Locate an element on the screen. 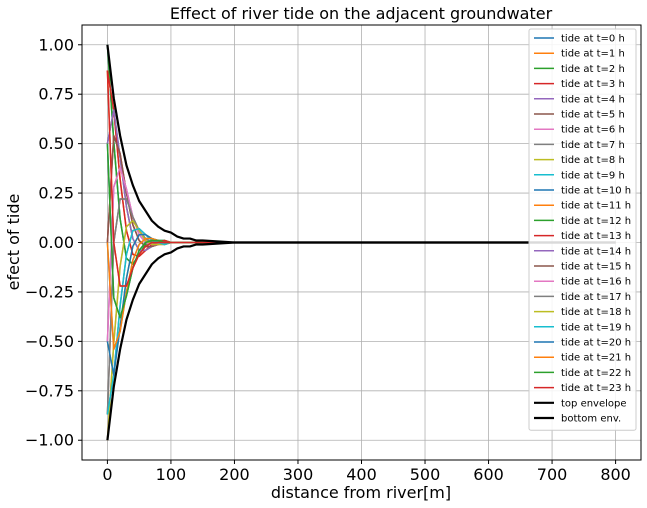 The width and height of the screenshot is (647, 508). y-tick-label: 0.75 is located at coordinates (56, 94).